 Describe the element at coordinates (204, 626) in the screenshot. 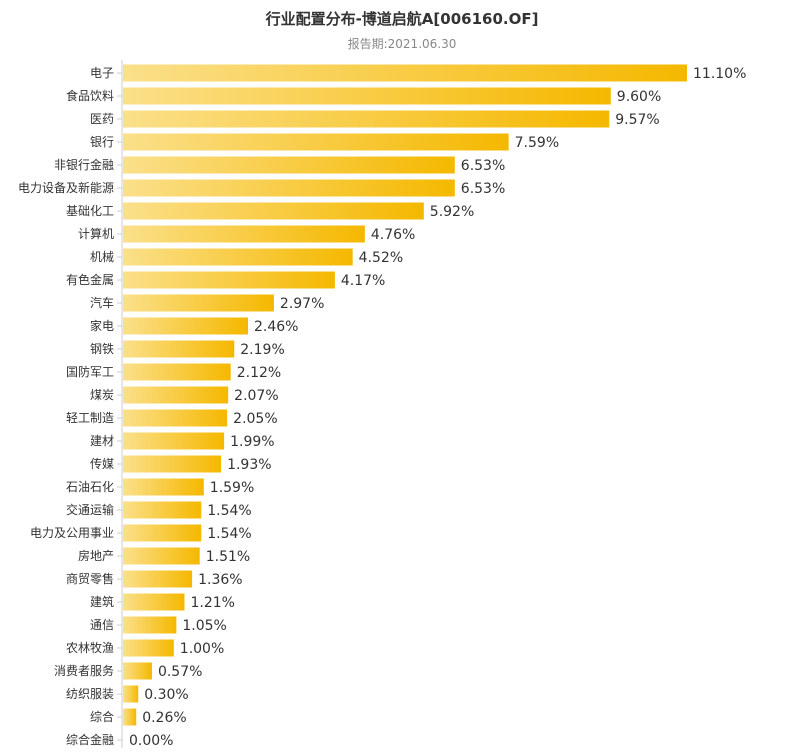

I see `value-label: 1.05%` at that location.